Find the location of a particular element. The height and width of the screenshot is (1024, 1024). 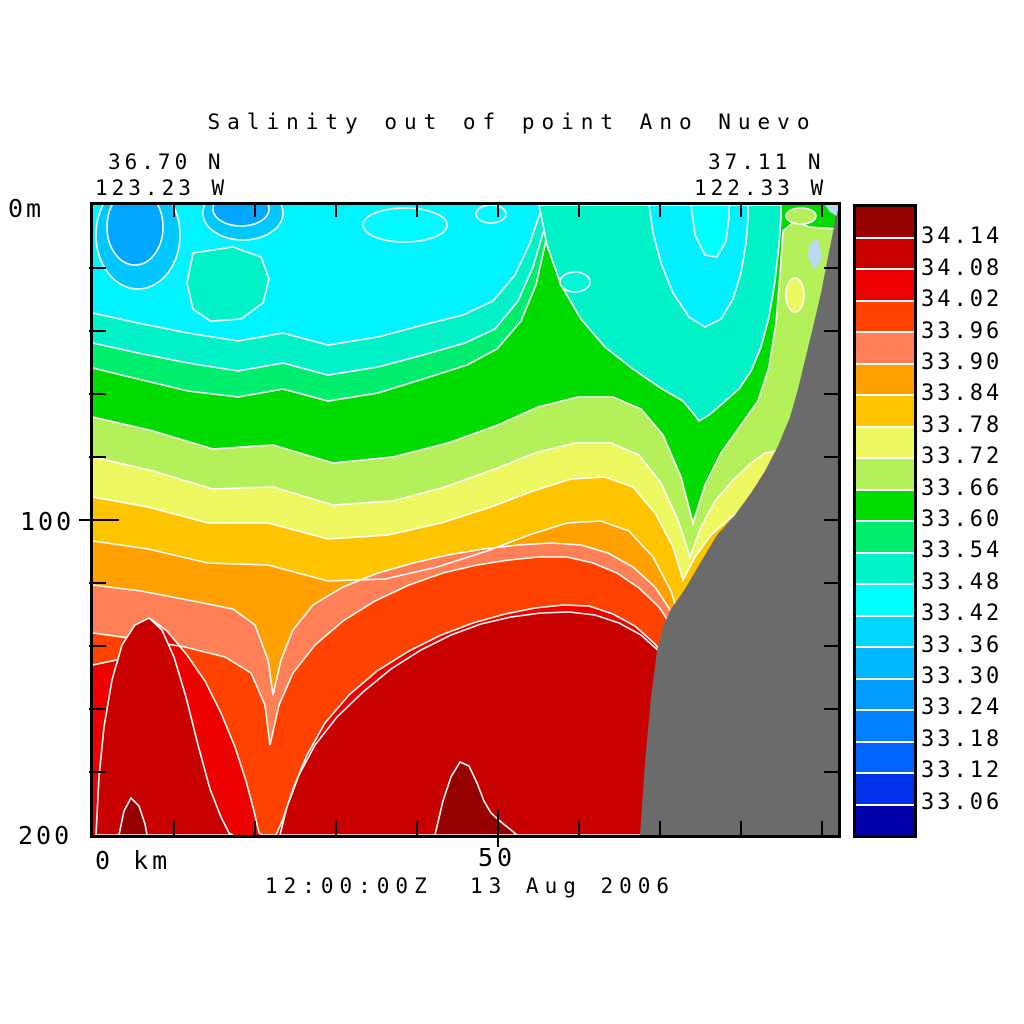

colorbar-label-33.78: 33.78 is located at coordinates (962, 425).